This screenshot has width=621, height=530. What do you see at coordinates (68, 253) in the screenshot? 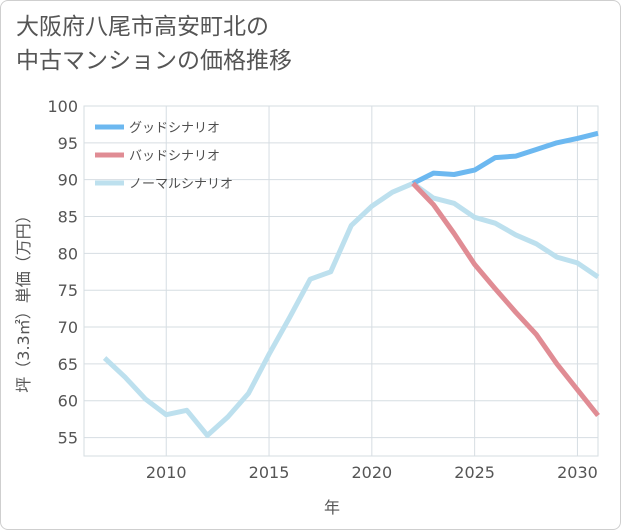
I see `y-tick-label: 80` at bounding box center [68, 253].